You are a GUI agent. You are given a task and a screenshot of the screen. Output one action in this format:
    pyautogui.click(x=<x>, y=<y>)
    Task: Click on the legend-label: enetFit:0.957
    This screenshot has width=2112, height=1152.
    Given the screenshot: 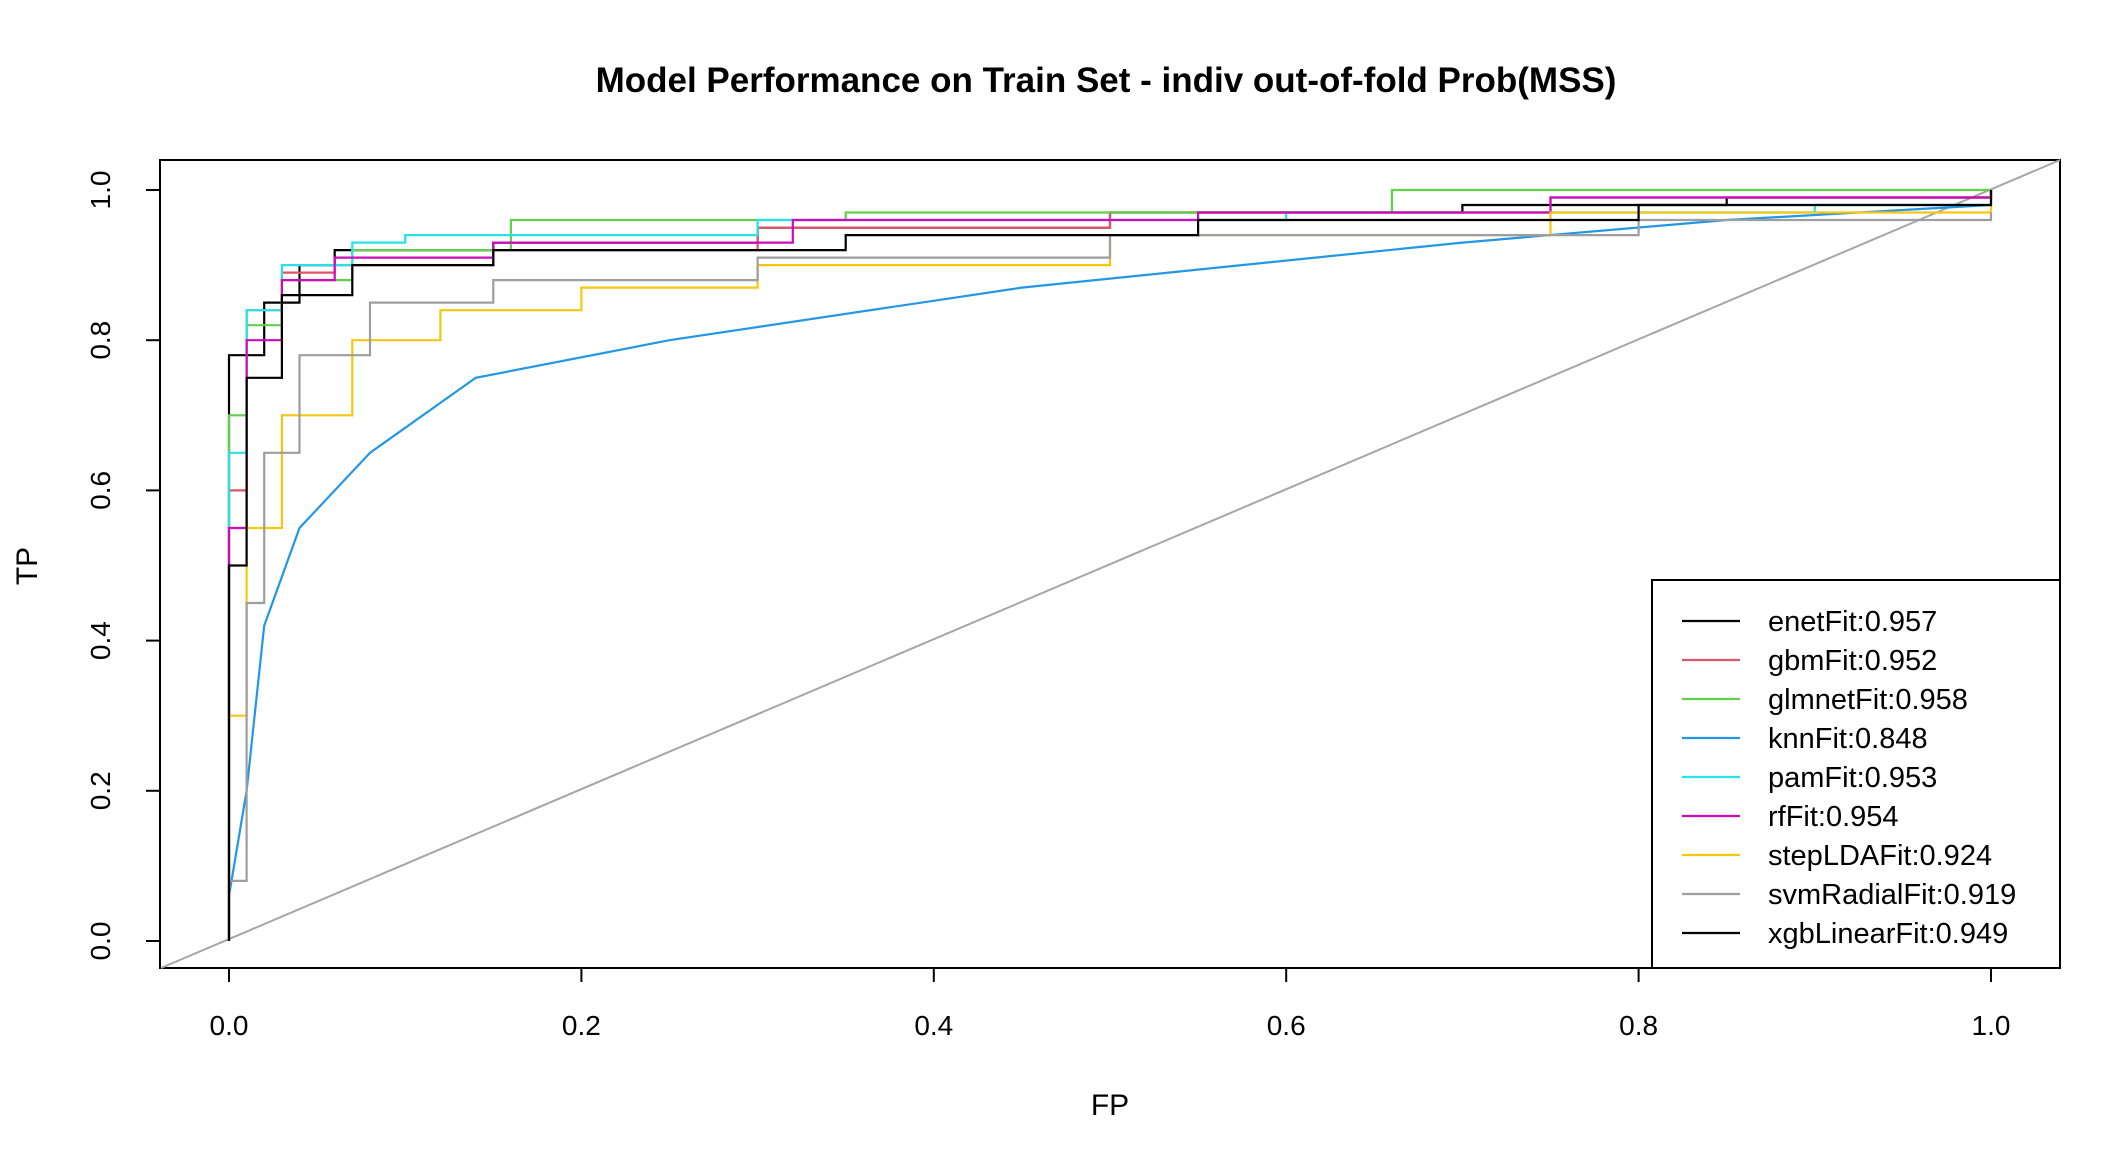 What is the action you would take?
    pyautogui.click(x=1852, y=622)
    